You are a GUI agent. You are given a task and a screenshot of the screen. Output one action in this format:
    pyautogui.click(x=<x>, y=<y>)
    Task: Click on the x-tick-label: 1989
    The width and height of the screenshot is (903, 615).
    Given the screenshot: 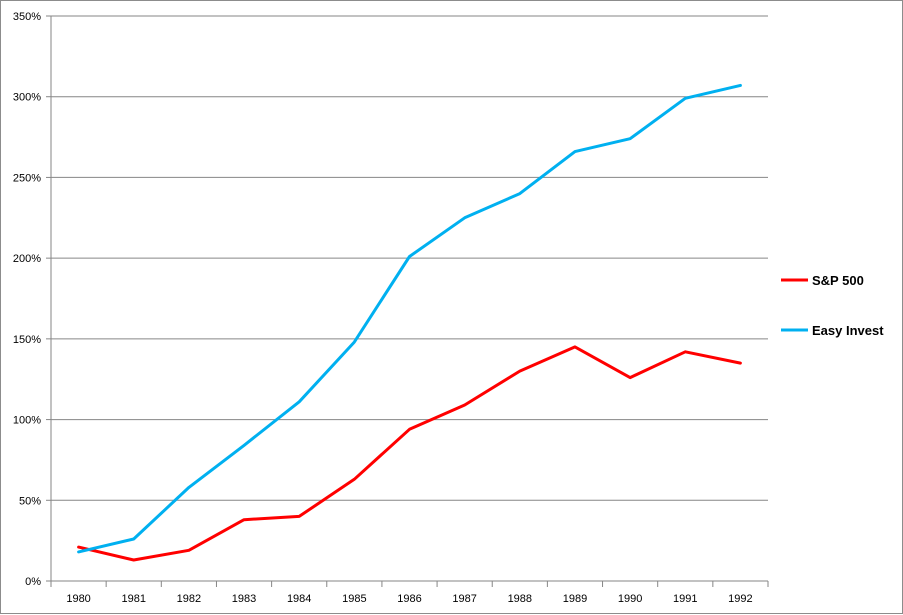 What is the action you would take?
    pyautogui.click(x=575, y=599)
    